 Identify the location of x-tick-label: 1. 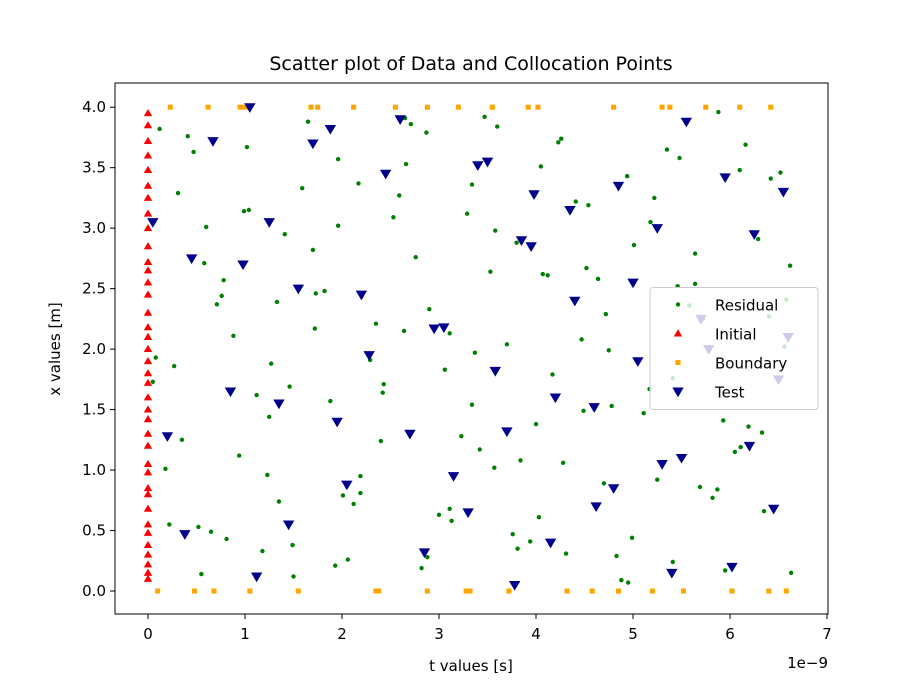
(245, 634).